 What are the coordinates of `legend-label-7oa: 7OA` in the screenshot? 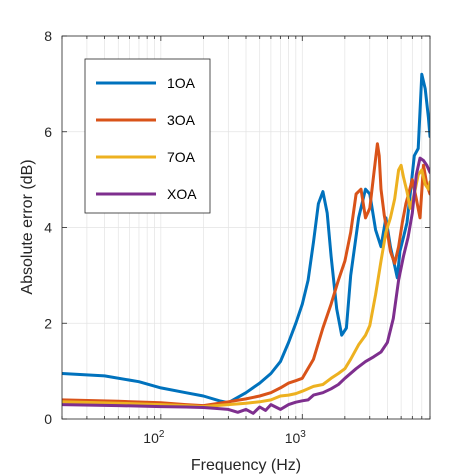 It's located at (181, 157).